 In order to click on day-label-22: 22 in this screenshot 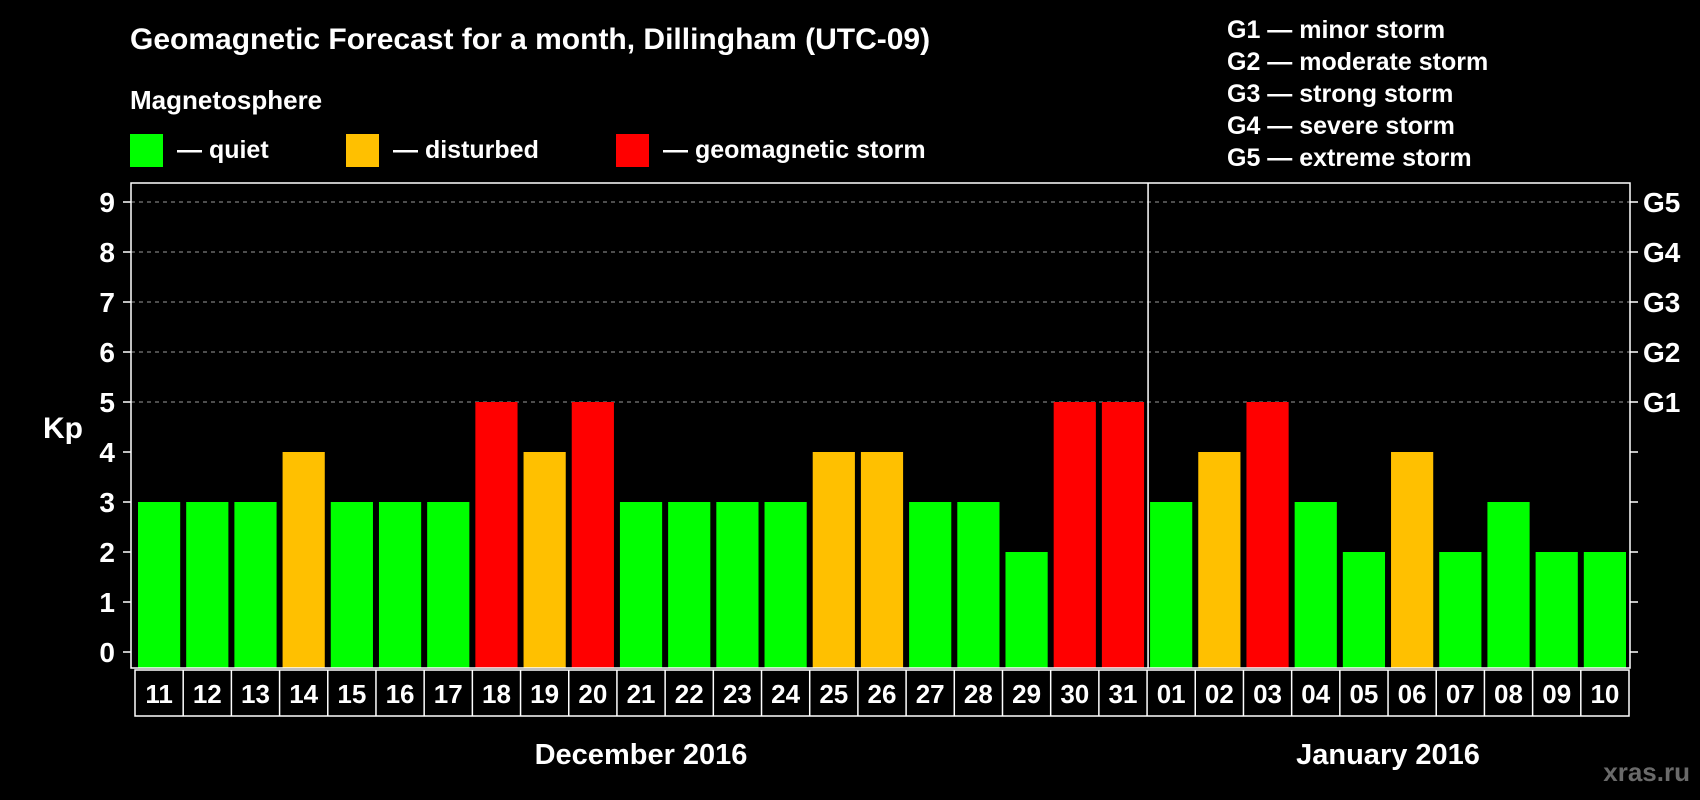, I will do `click(689, 694)`.